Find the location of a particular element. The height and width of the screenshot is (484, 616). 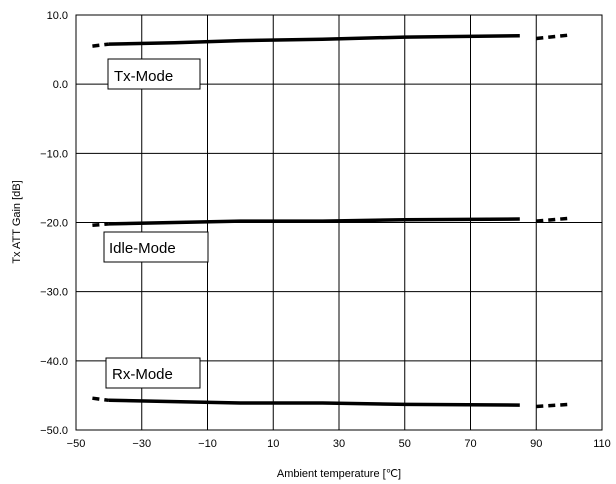

tx-mode-label: Tx-Mode is located at coordinates (143, 76).